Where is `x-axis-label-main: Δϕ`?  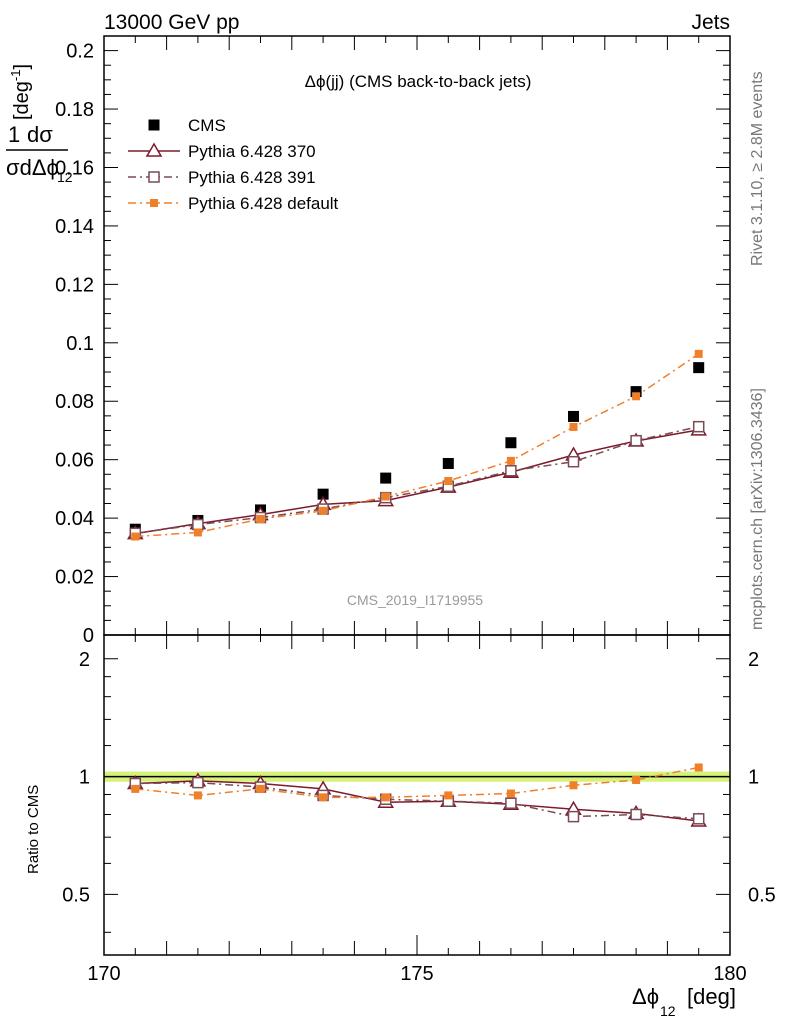 x-axis-label-main: Δϕ is located at coordinates (645, 996).